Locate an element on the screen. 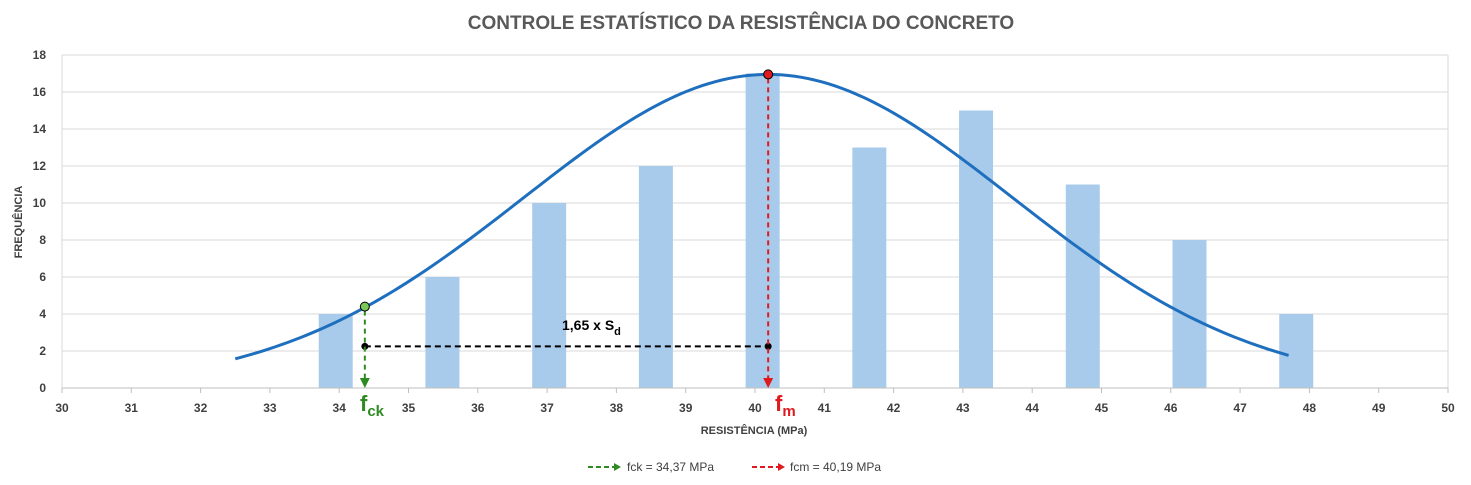  fcm-point is located at coordinates (768, 74).